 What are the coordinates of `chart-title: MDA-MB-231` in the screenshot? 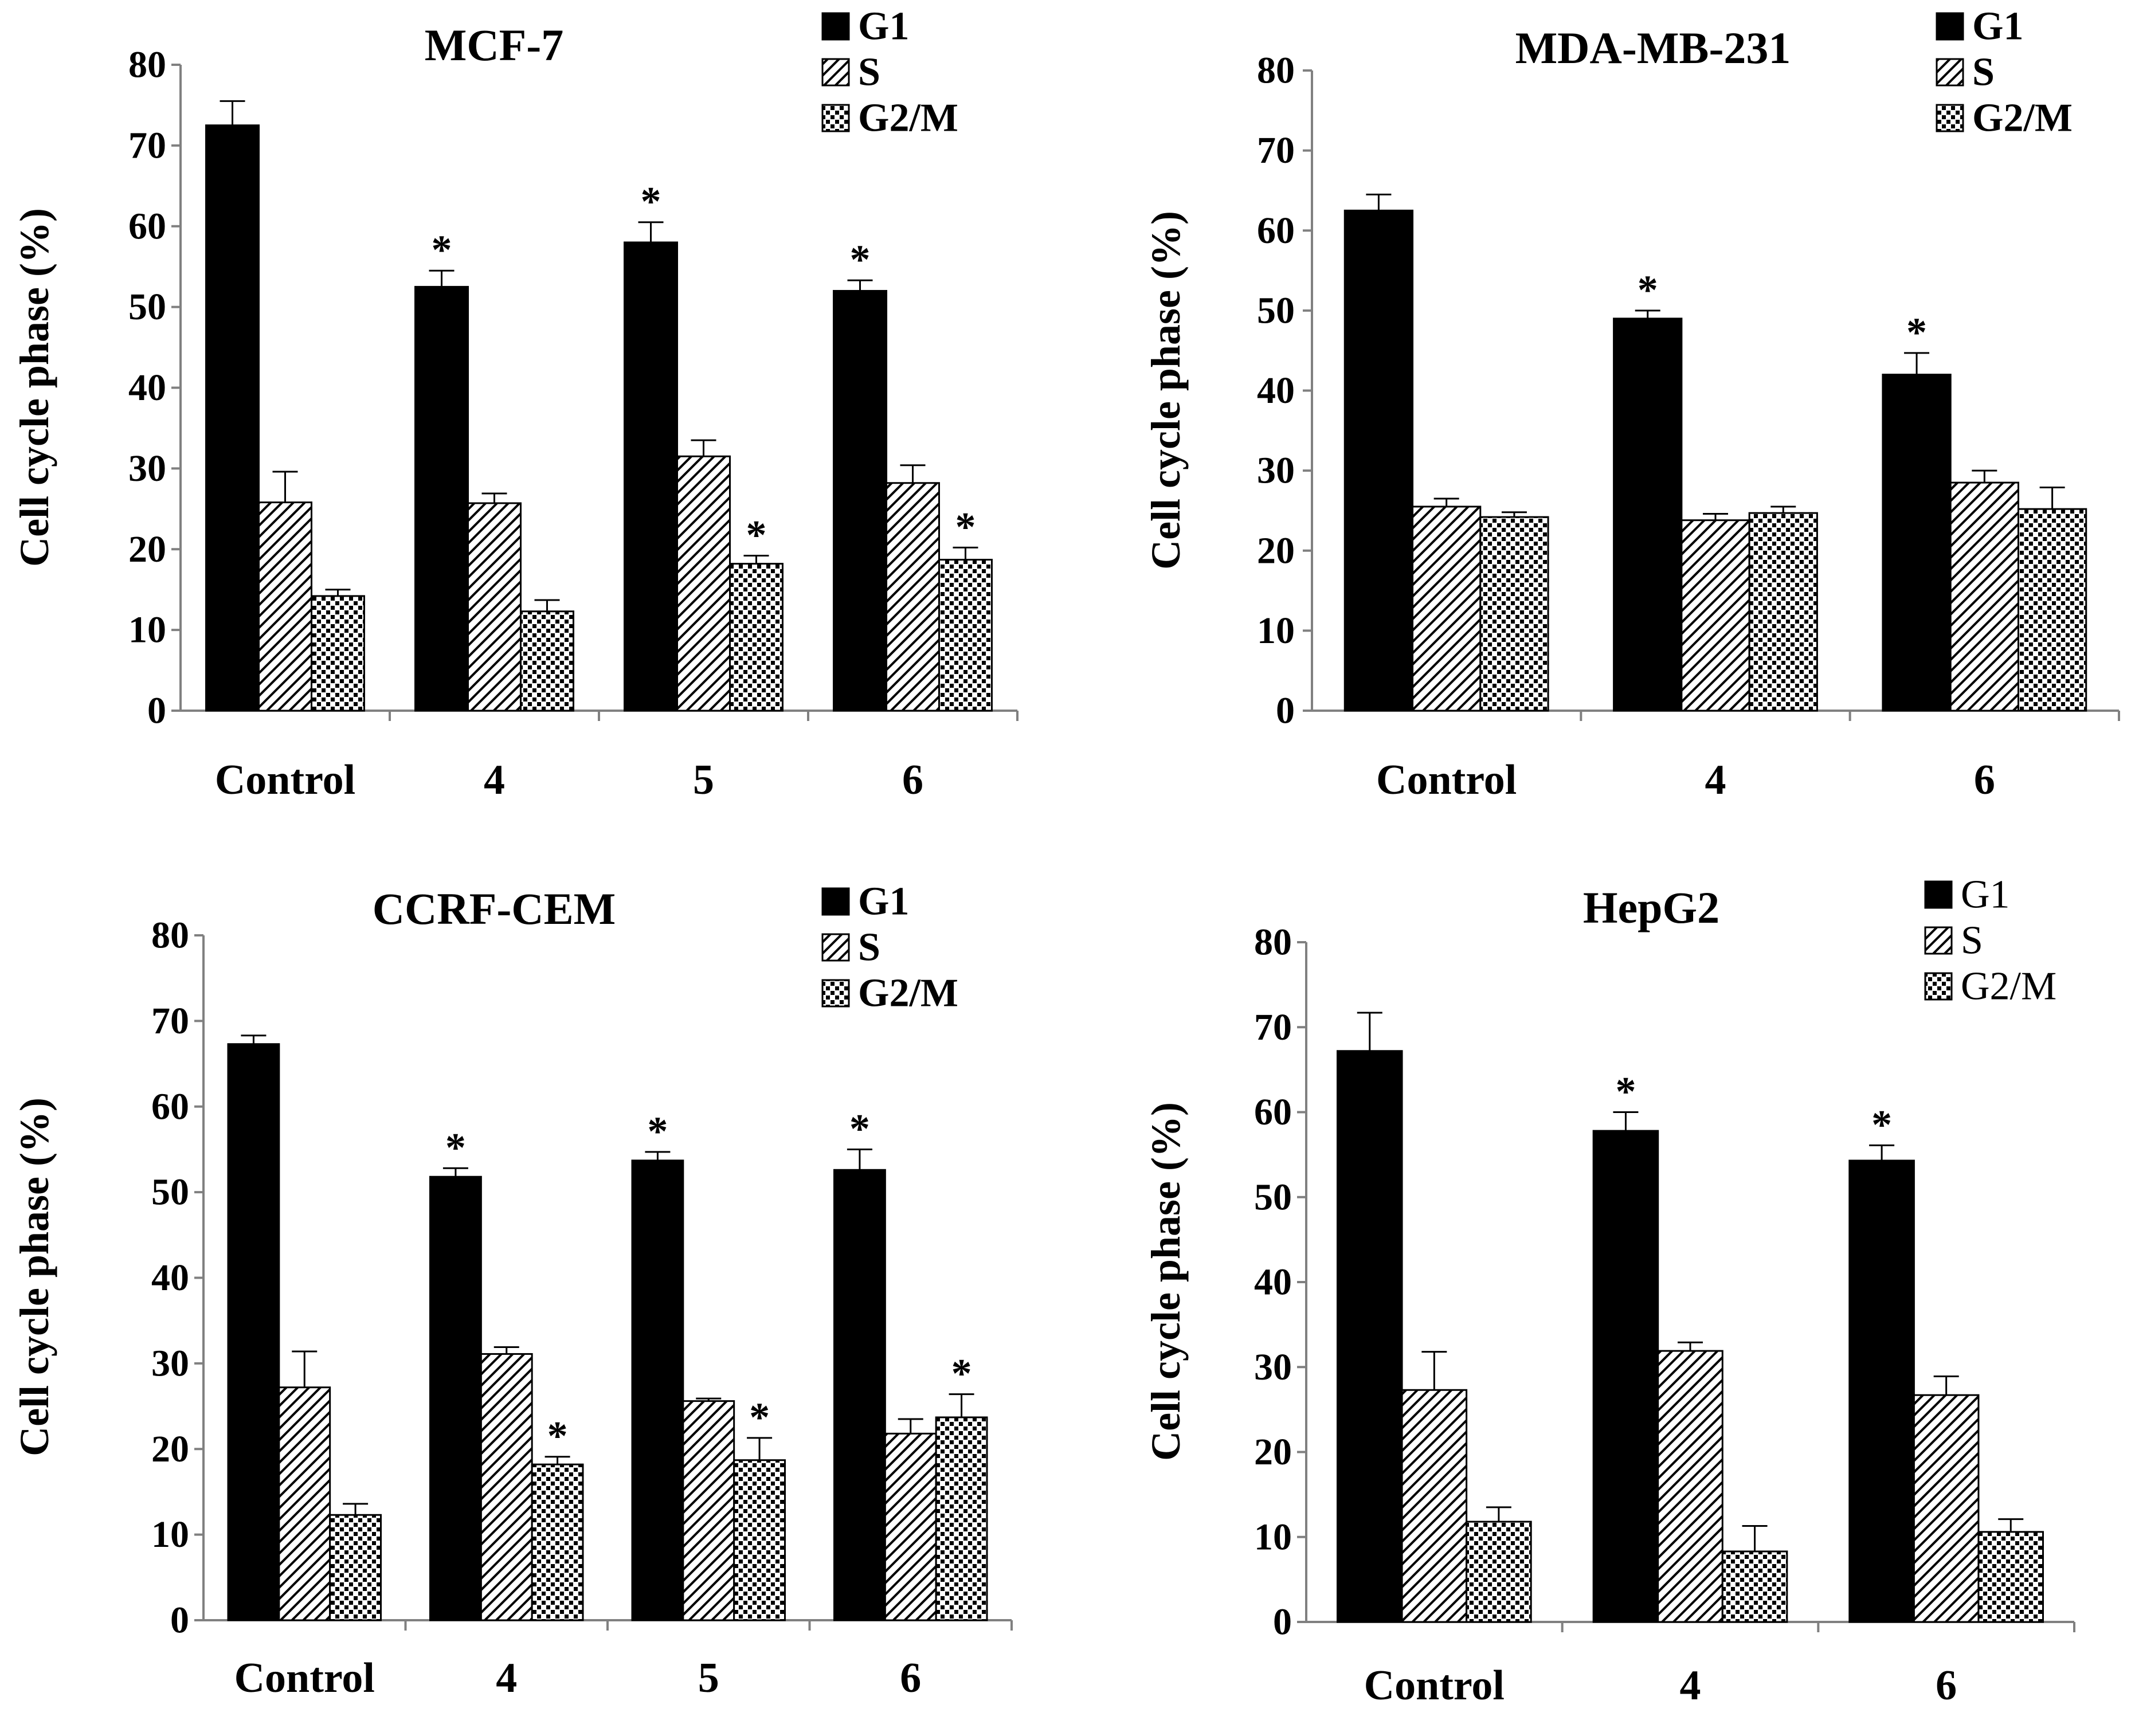 It's located at (1653, 48).